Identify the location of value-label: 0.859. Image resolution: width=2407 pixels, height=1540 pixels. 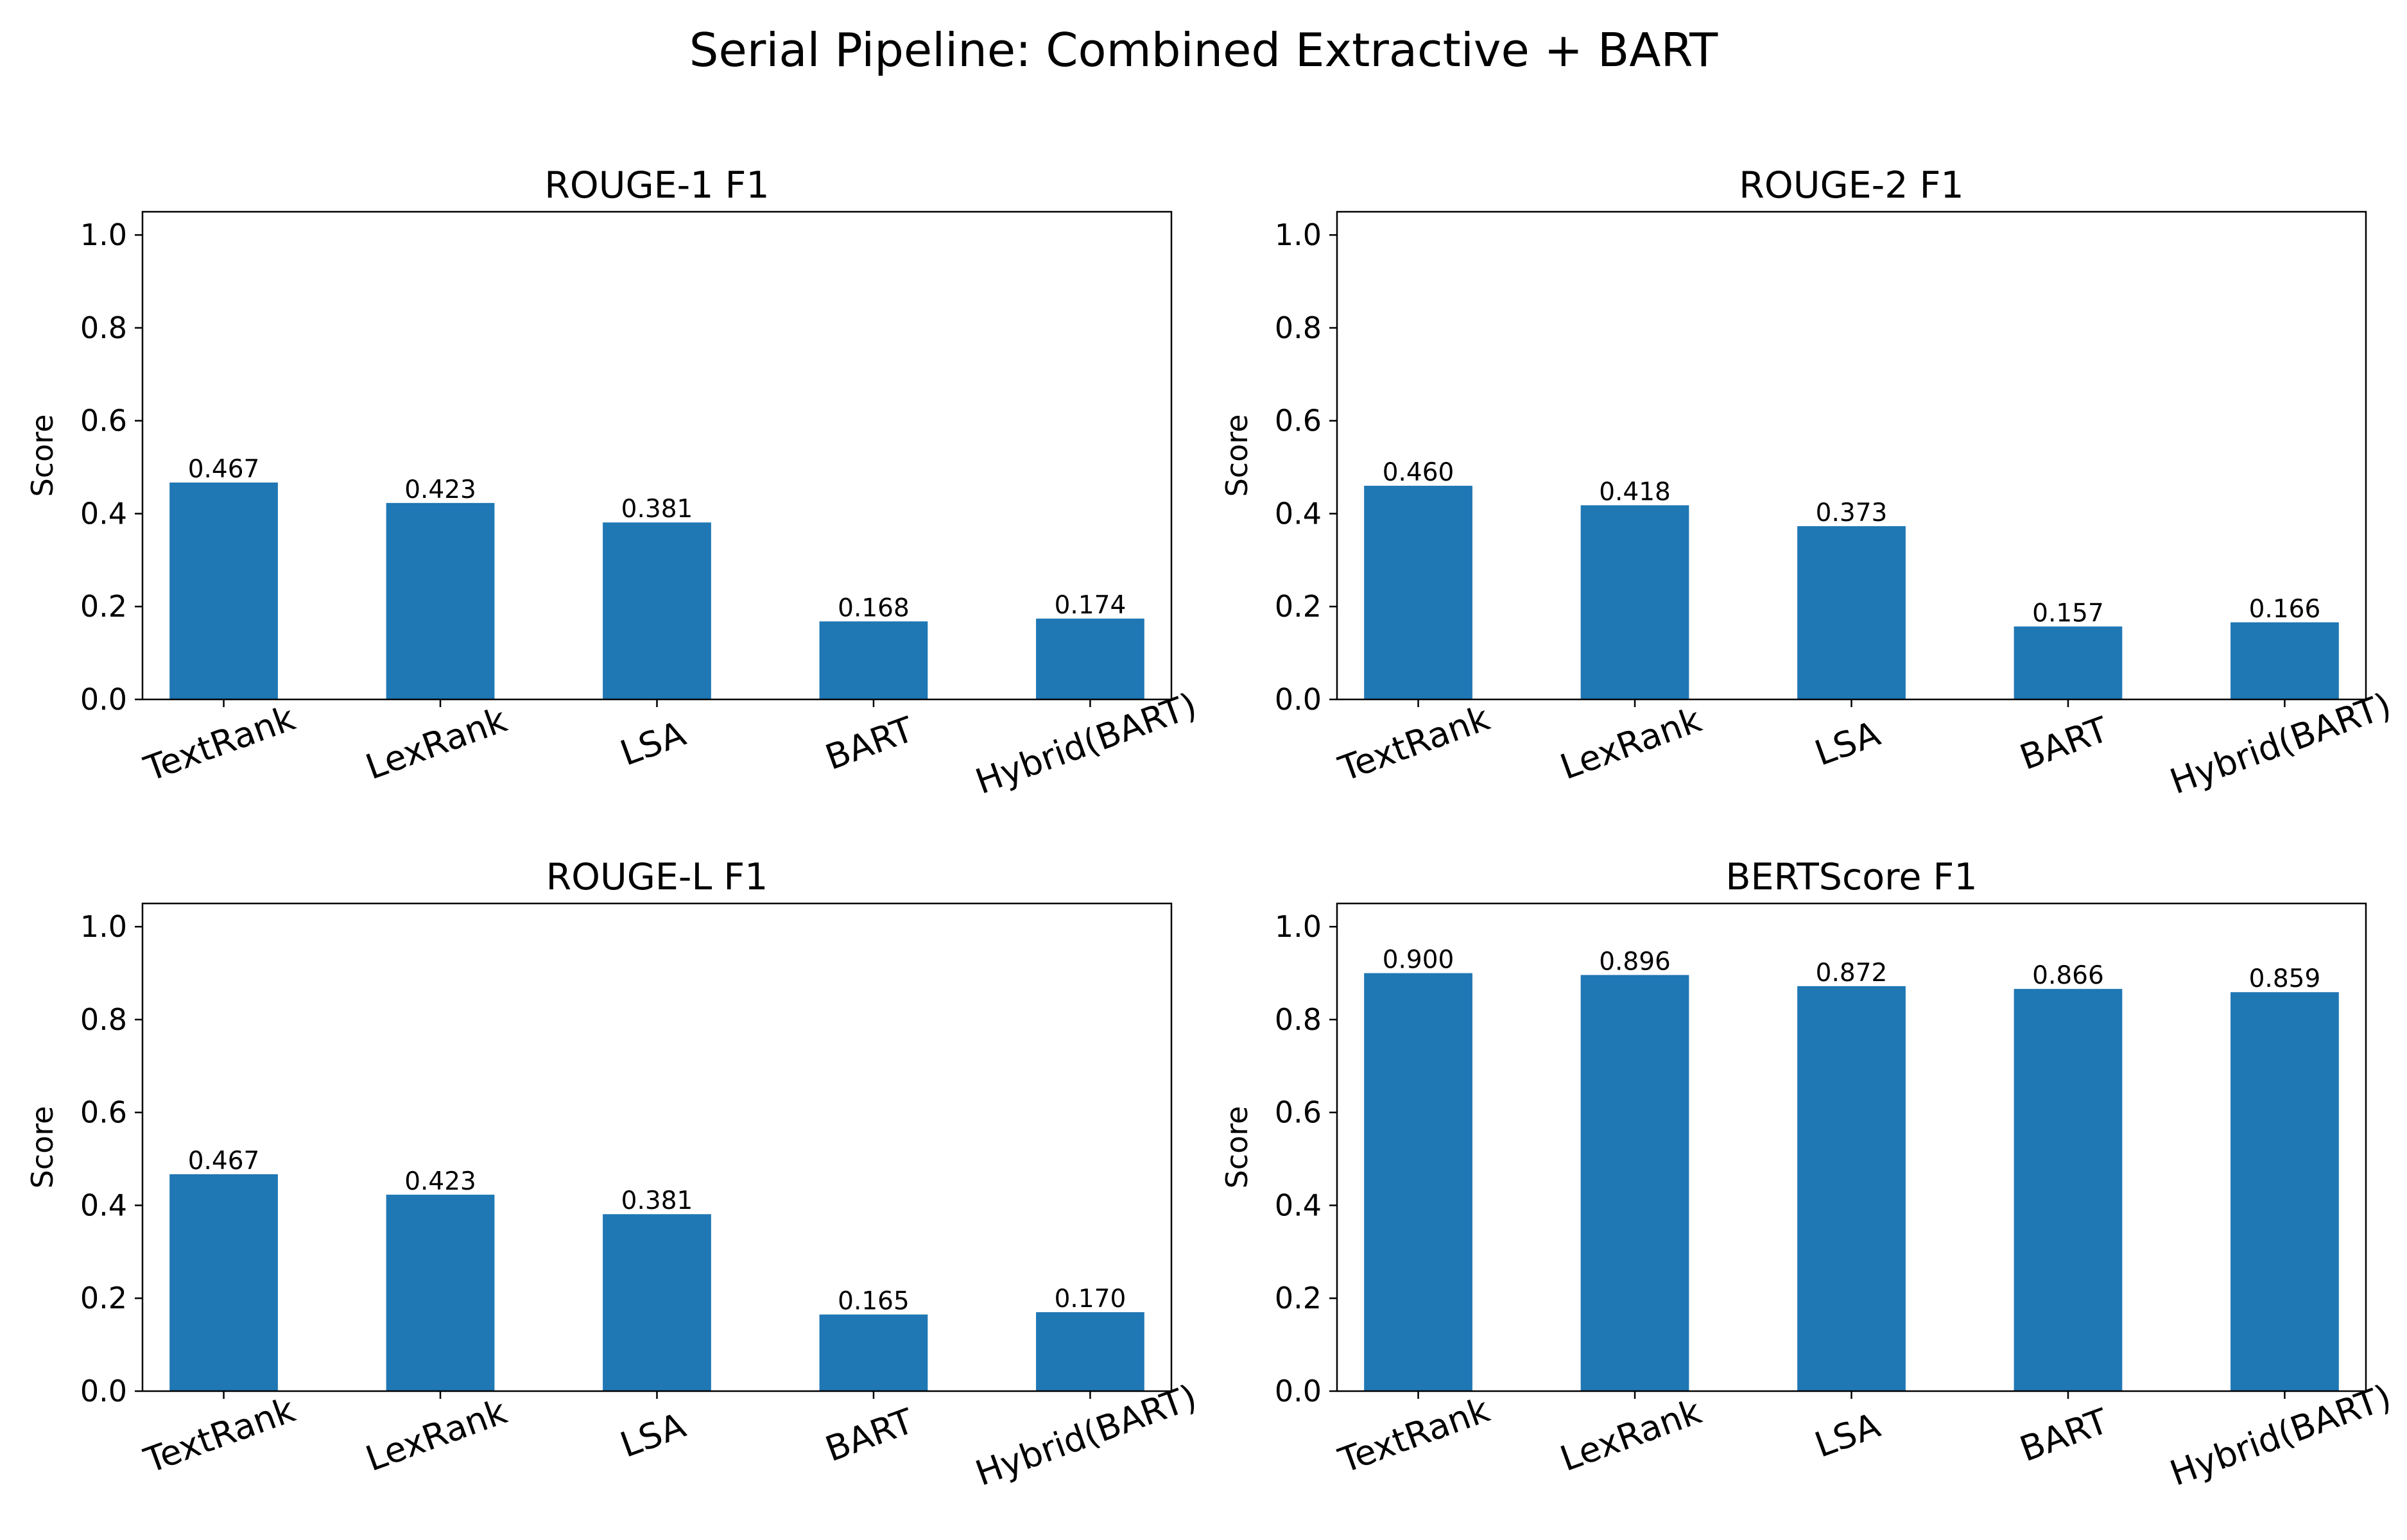
(2285, 979).